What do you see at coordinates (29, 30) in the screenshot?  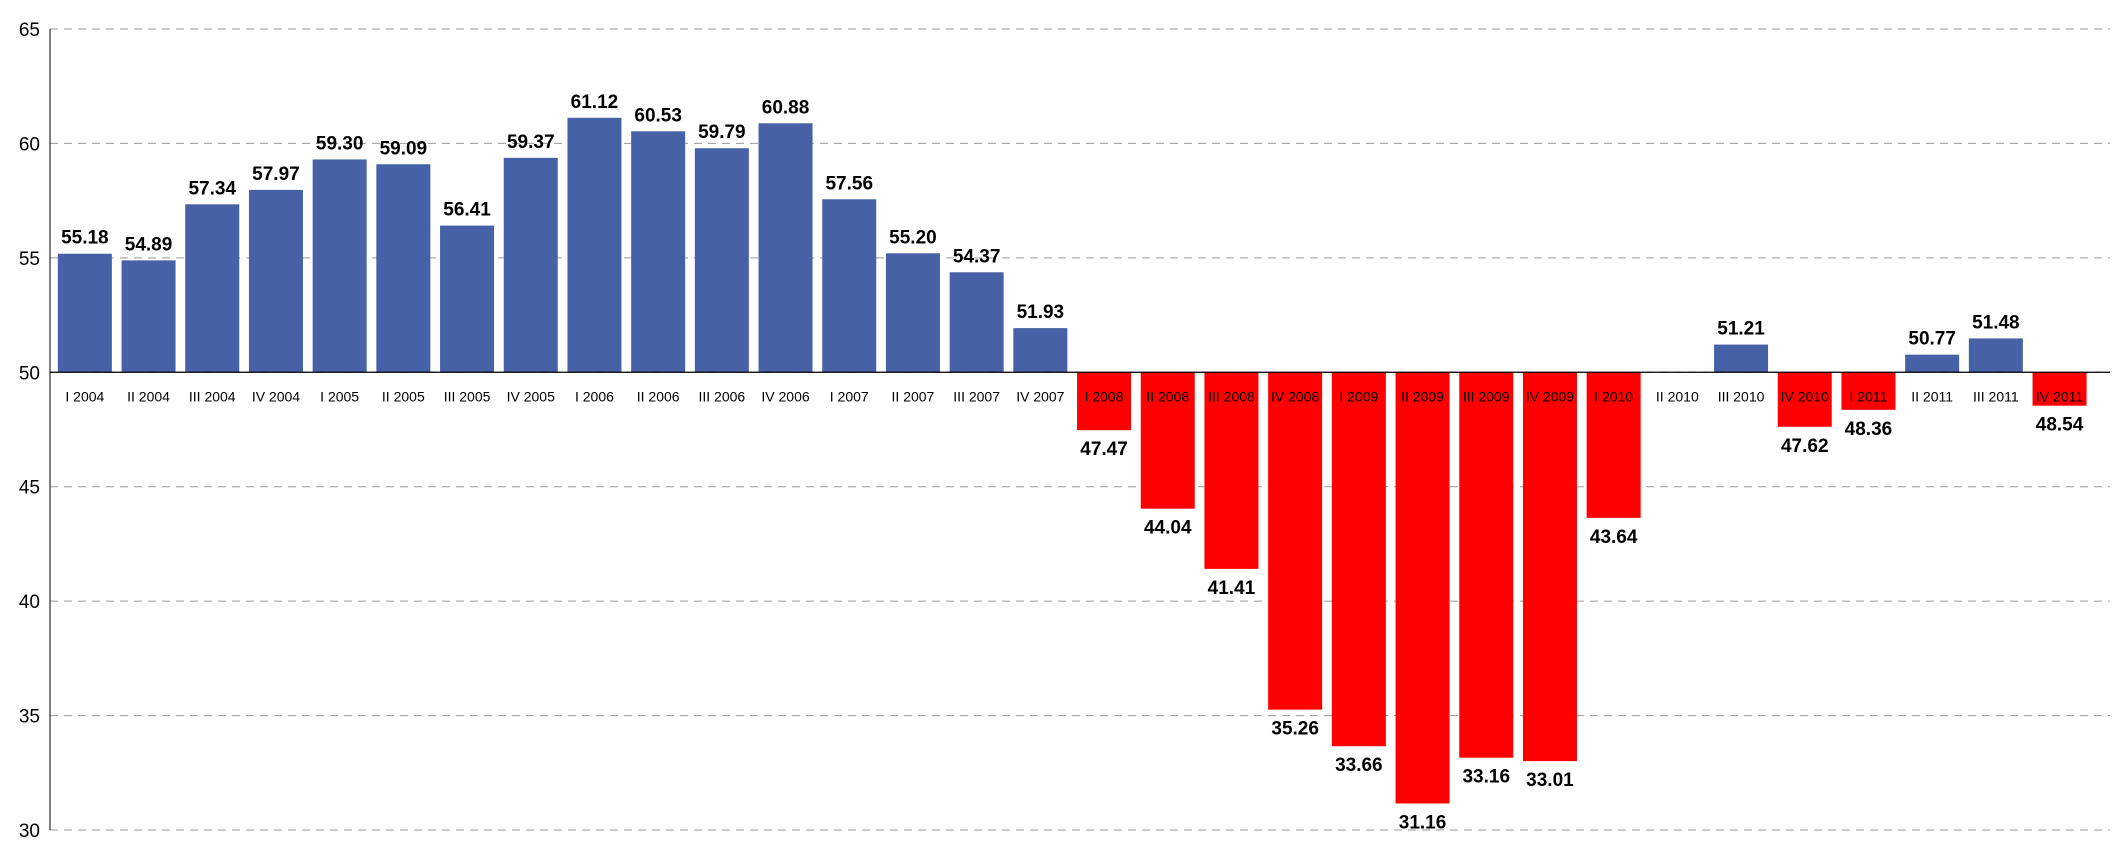 I see `y-tick-label: 65` at bounding box center [29, 30].